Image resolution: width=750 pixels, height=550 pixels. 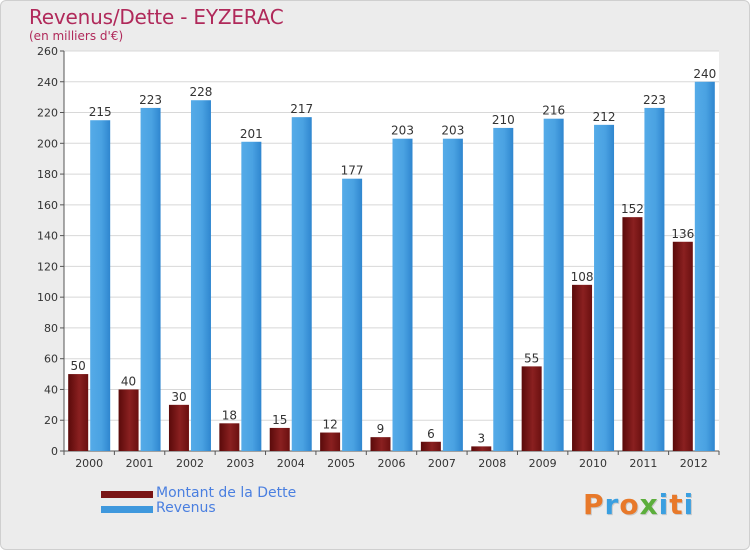 What do you see at coordinates (531, 358) in the screenshot?
I see `data-label-dette: 55` at bounding box center [531, 358].